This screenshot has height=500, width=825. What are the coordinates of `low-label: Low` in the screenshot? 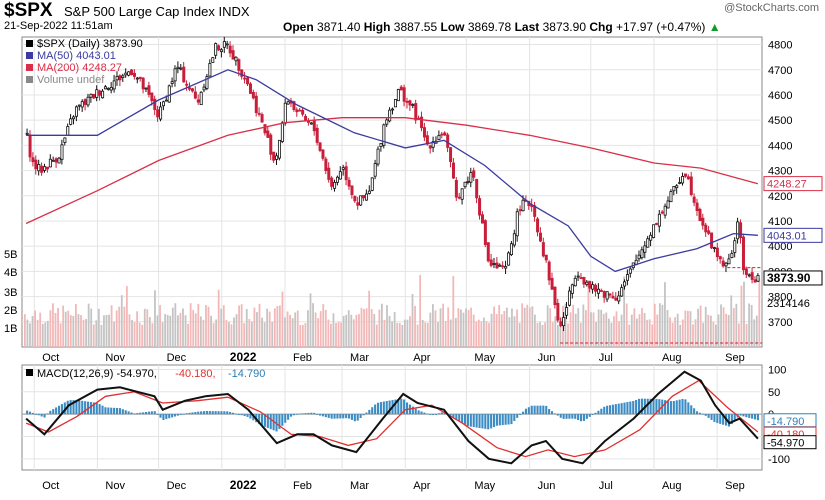 It's located at (452, 27).